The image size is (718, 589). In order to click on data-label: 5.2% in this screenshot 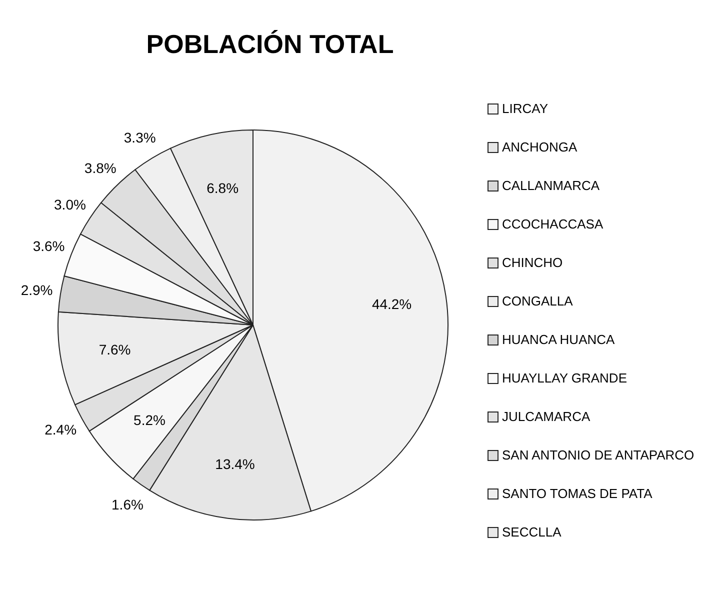, I will do `click(150, 420)`.